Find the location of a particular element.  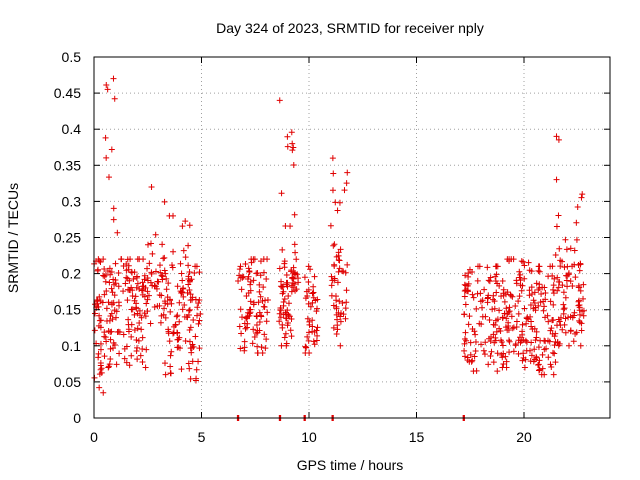

x-axis-label: GPS time / hours is located at coordinates (350, 465).